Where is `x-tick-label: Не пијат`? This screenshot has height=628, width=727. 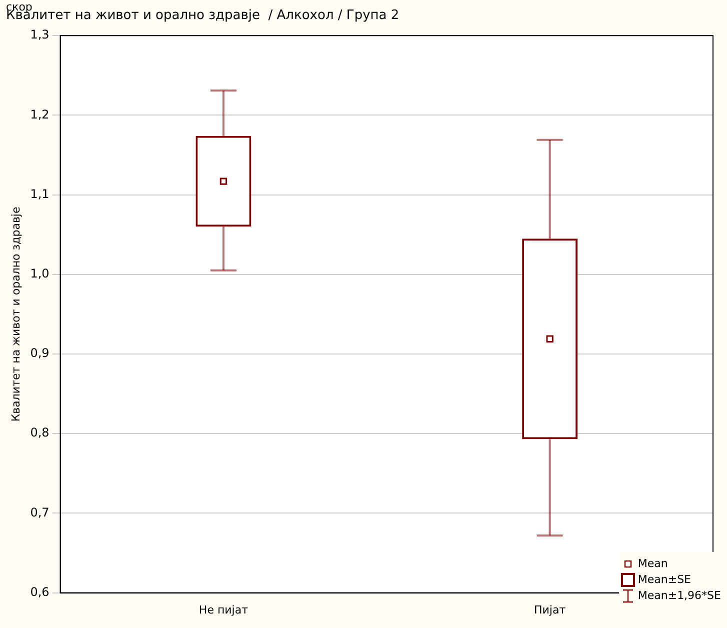
x-tick-label: Не пијат is located at coordinates (223, 609).